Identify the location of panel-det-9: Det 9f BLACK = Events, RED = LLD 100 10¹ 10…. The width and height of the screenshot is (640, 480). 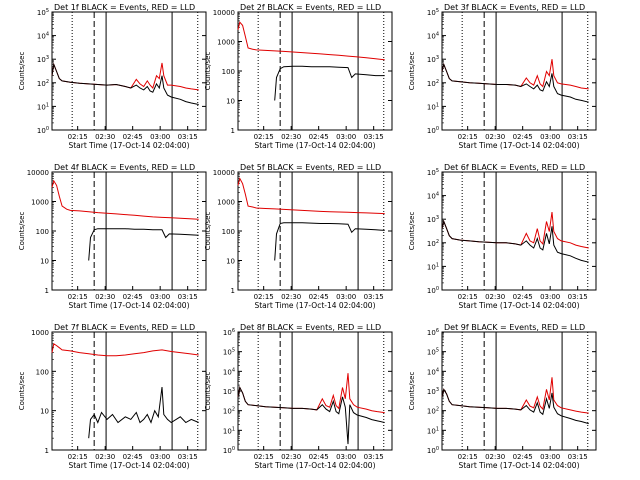
(502, 396).